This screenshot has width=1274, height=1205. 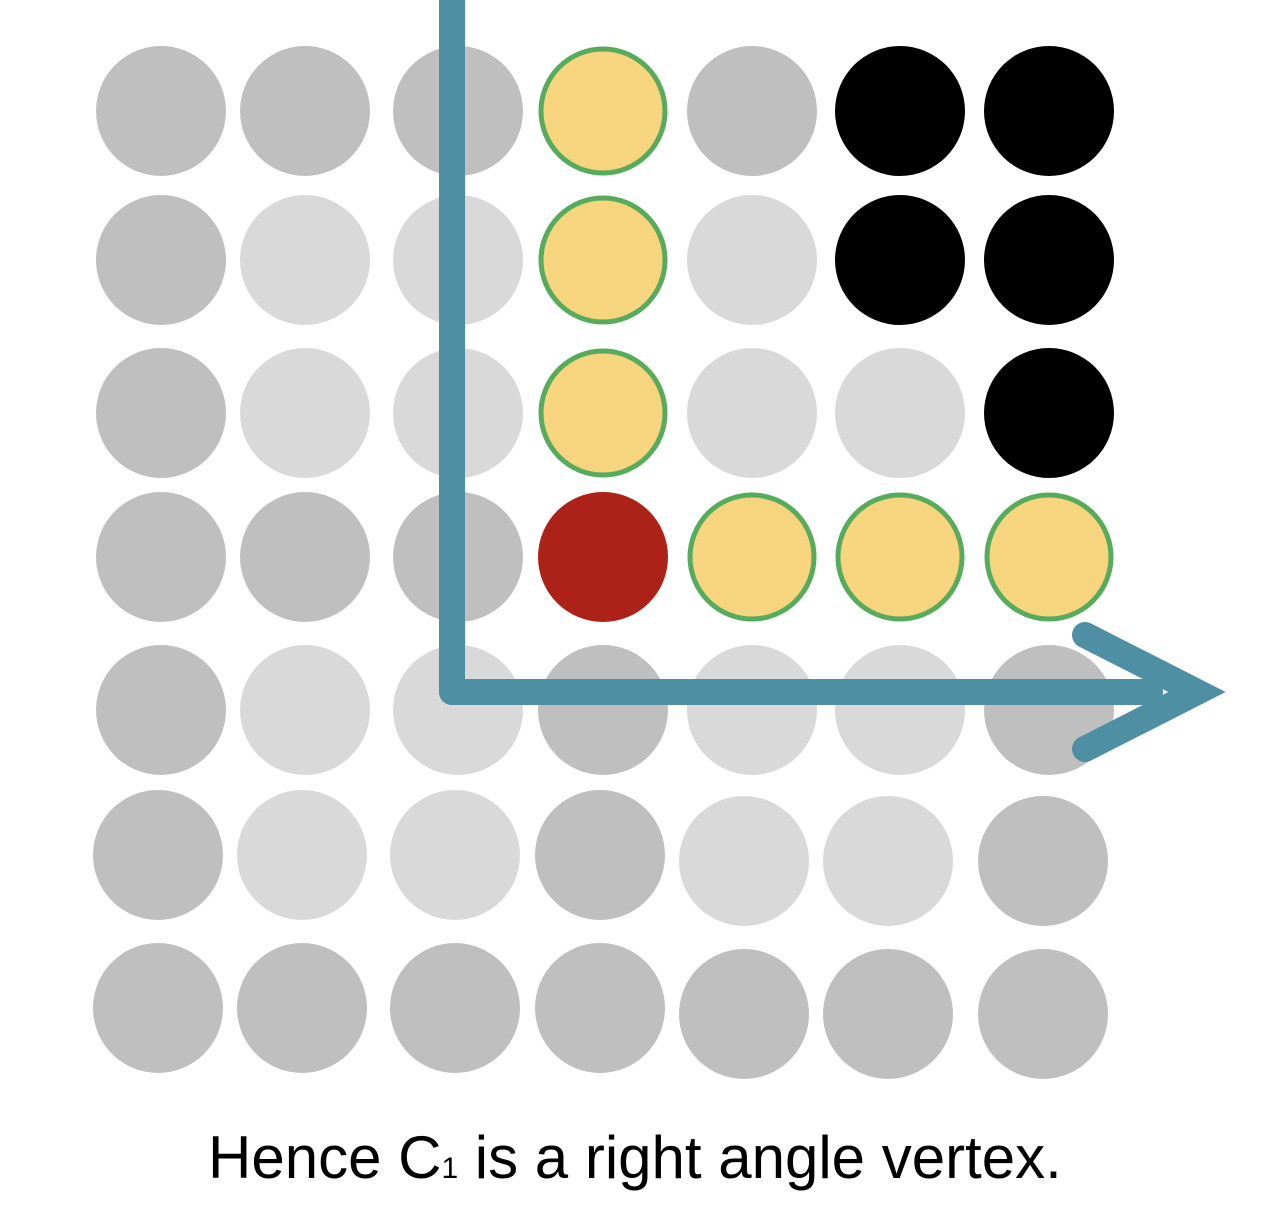 I want to click on dot-dark-grey-r7-c7, so click(x=1043, y=1014).